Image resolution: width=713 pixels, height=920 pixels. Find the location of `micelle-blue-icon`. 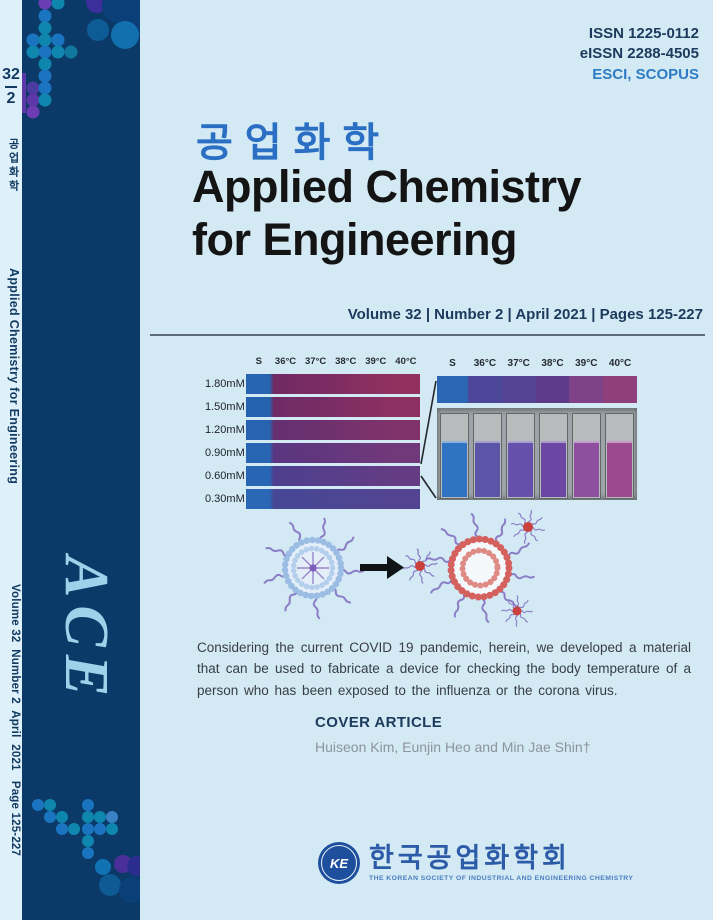

micelle-blue-icon is located at coordinates (314, 568).